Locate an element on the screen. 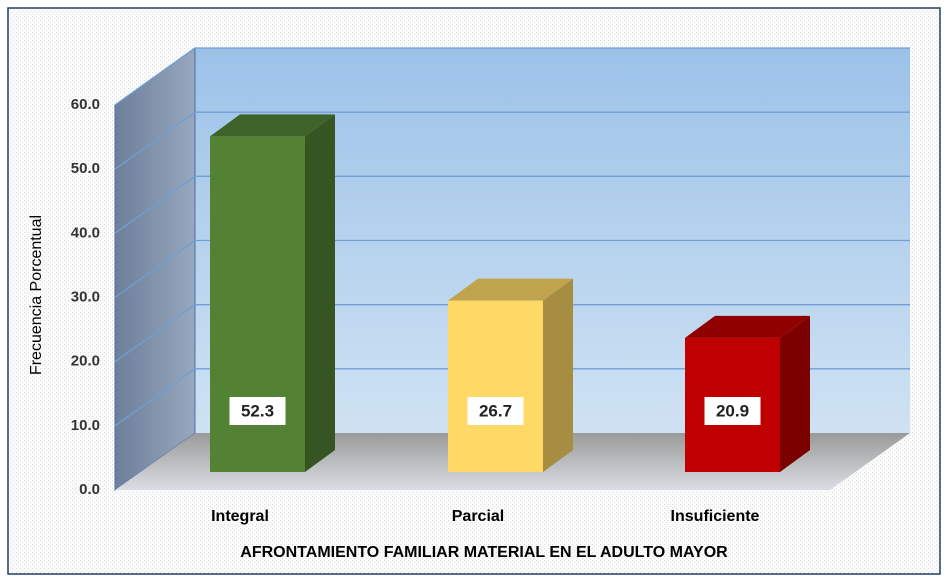 This screenshot has height=581, width=948. y-tick-label: 20.0 is located at coordinates (85, 361).